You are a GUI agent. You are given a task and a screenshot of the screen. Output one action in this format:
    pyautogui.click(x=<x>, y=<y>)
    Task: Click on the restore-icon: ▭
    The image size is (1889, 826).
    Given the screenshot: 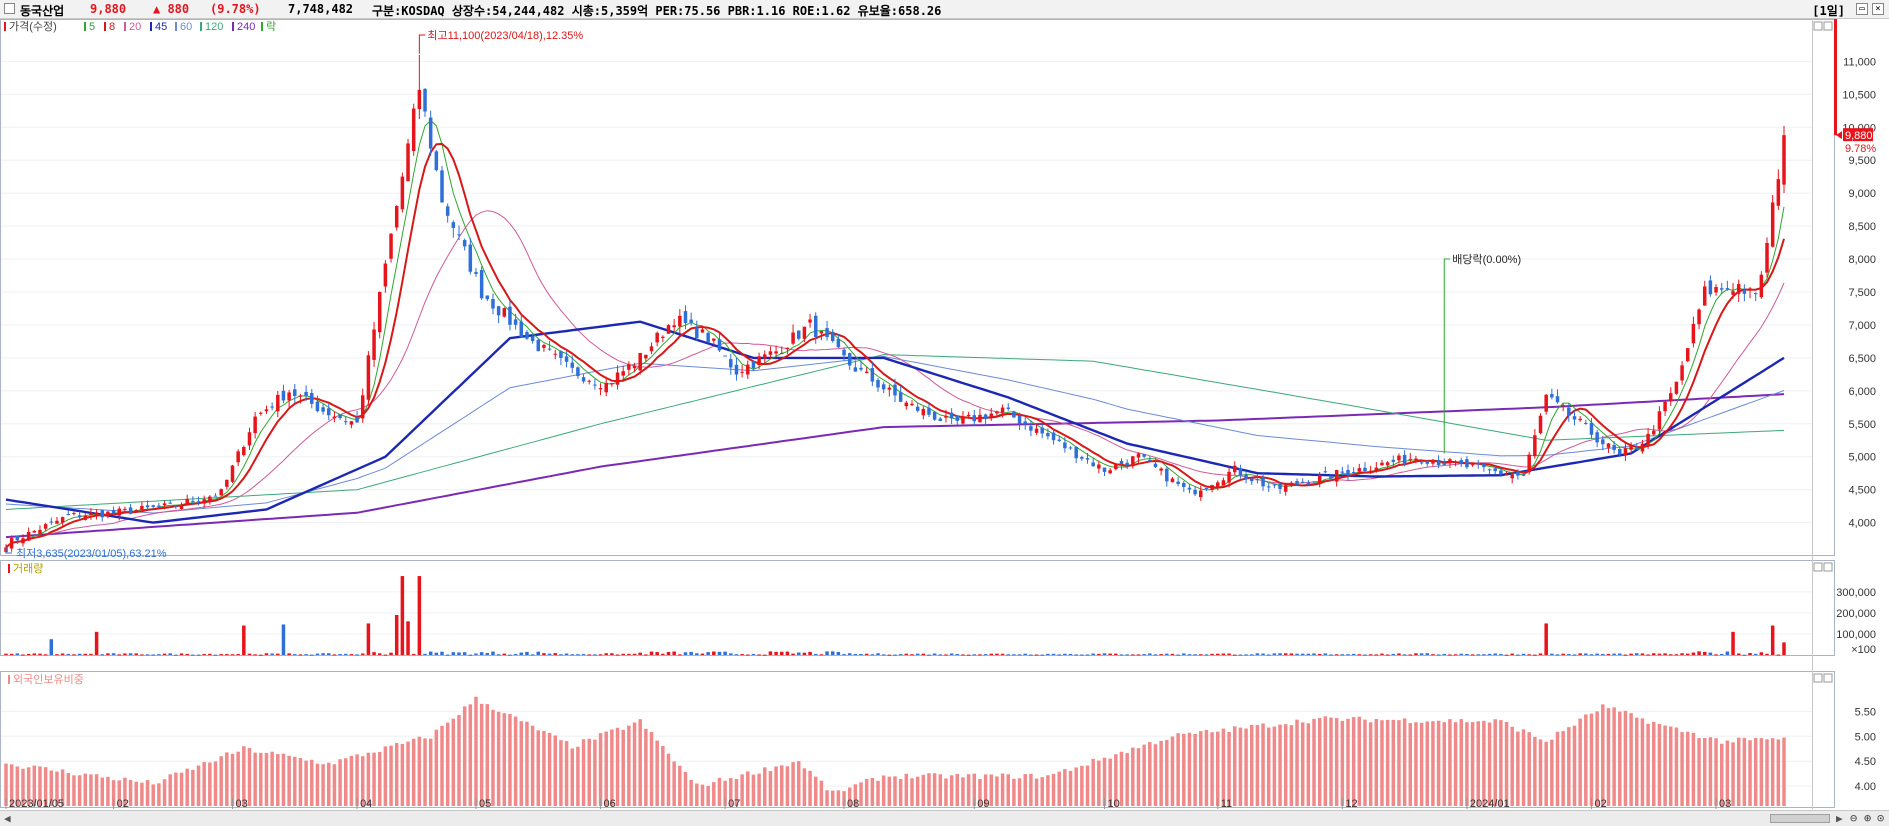 What is the action you would take?
    pyautogui.click(x=1862, y=9)
    